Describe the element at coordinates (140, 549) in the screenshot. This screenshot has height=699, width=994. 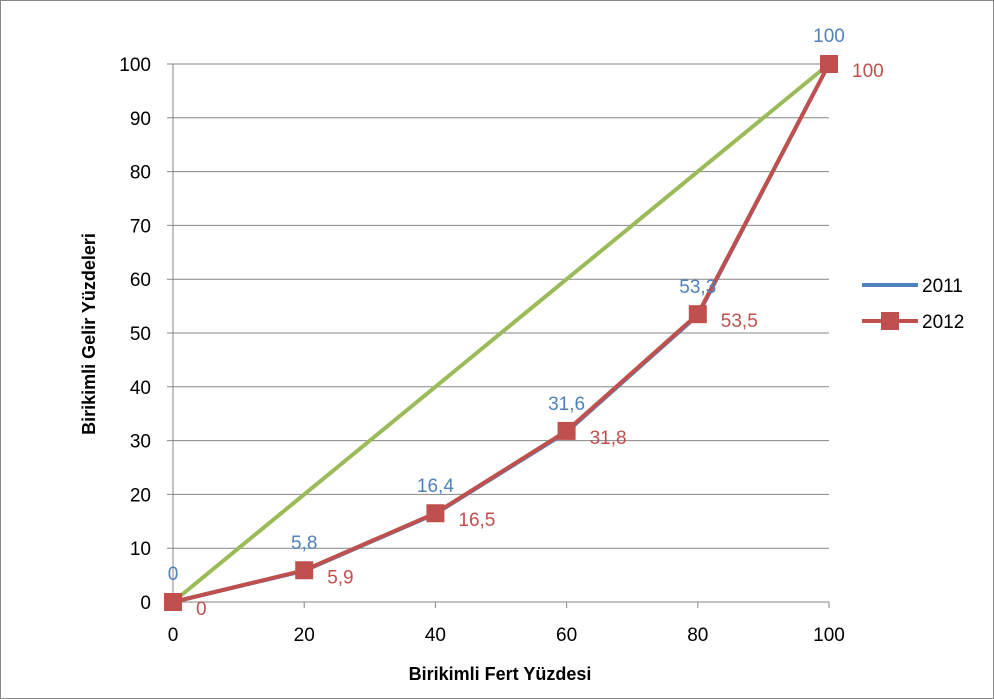
I see `y-tick-label-10: 10` at that location.